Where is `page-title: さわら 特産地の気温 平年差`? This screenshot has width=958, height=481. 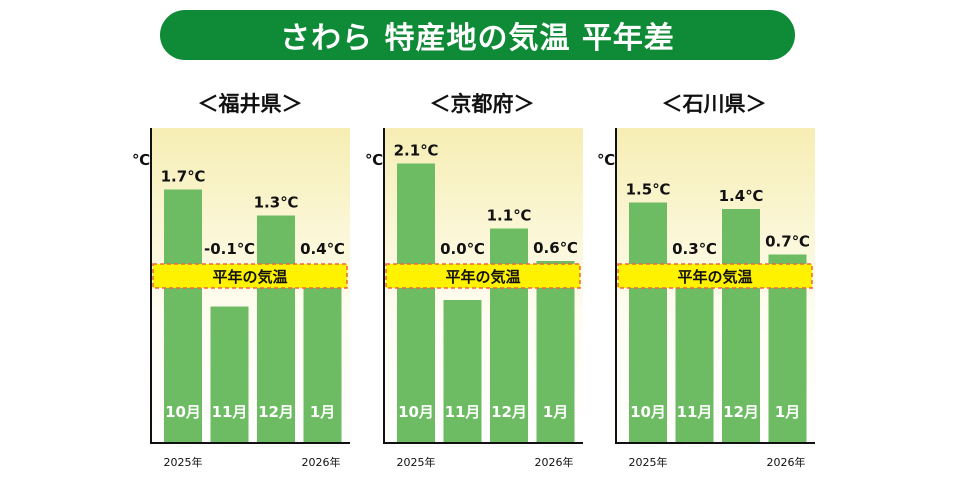 page-title: さわら 特産地の気温 平年差 is located at coordinates (477, 35).